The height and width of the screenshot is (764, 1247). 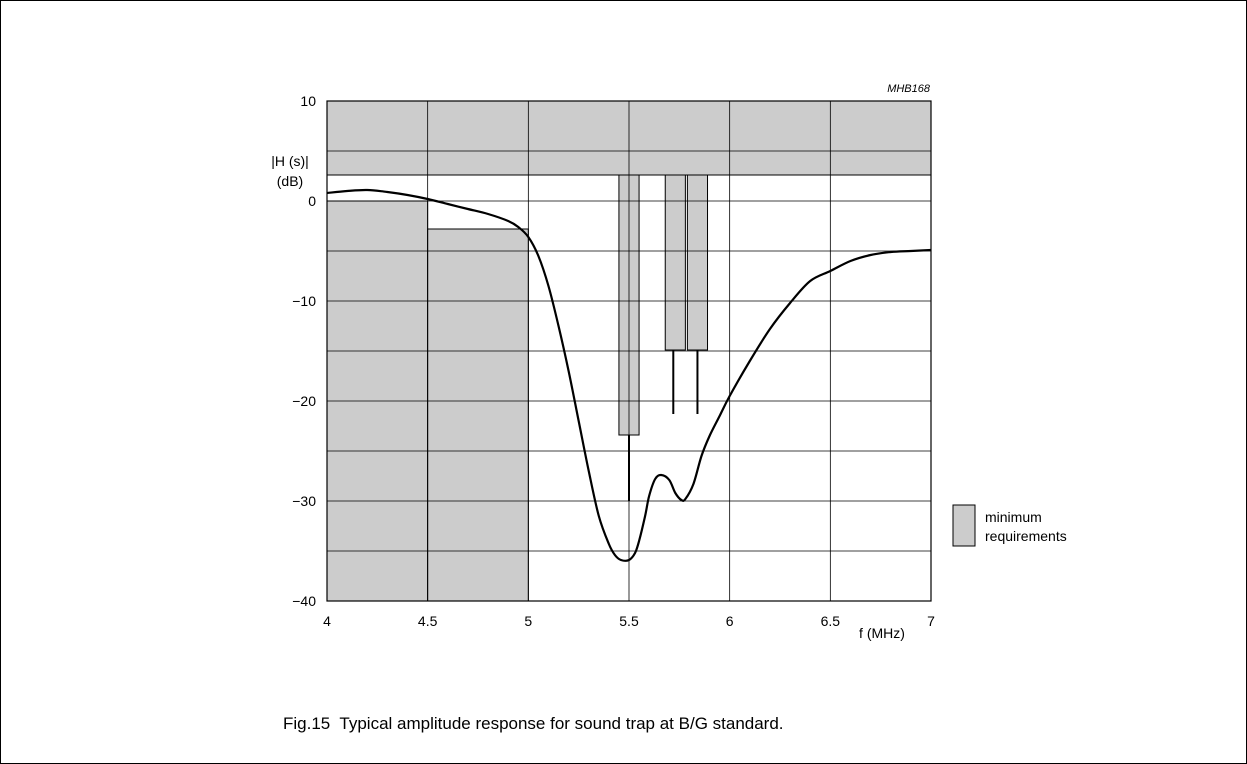 What do you see at coordinates (663, 425) in the screenshot?
I see `marker-lines` at bounding box center [663, 425].